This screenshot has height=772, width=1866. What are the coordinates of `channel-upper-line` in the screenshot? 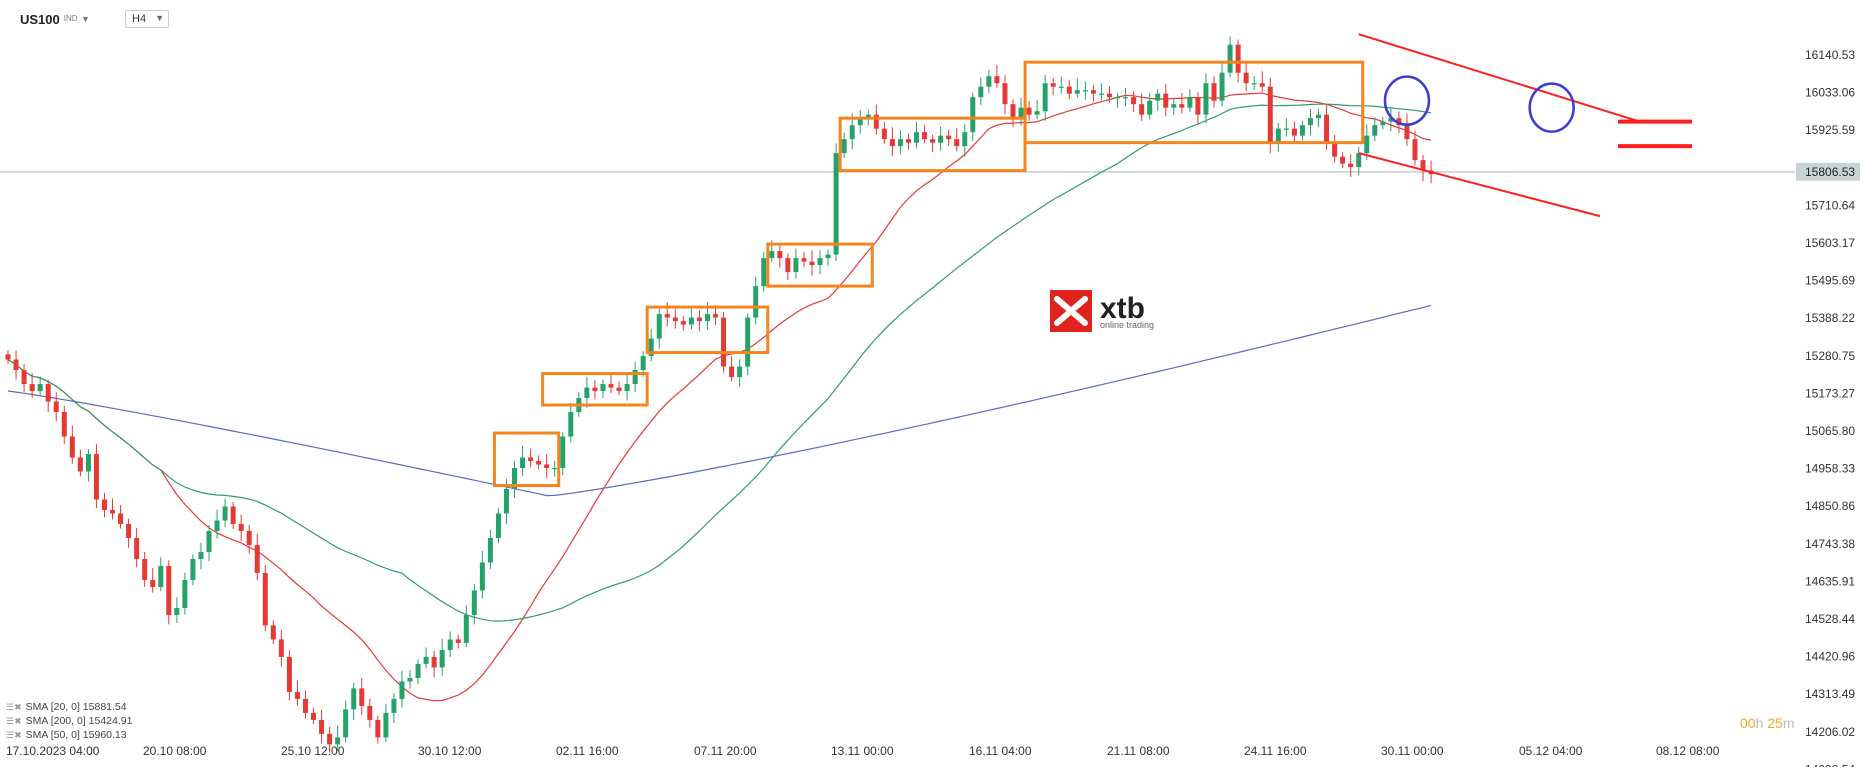 It's located at (1499, 78).